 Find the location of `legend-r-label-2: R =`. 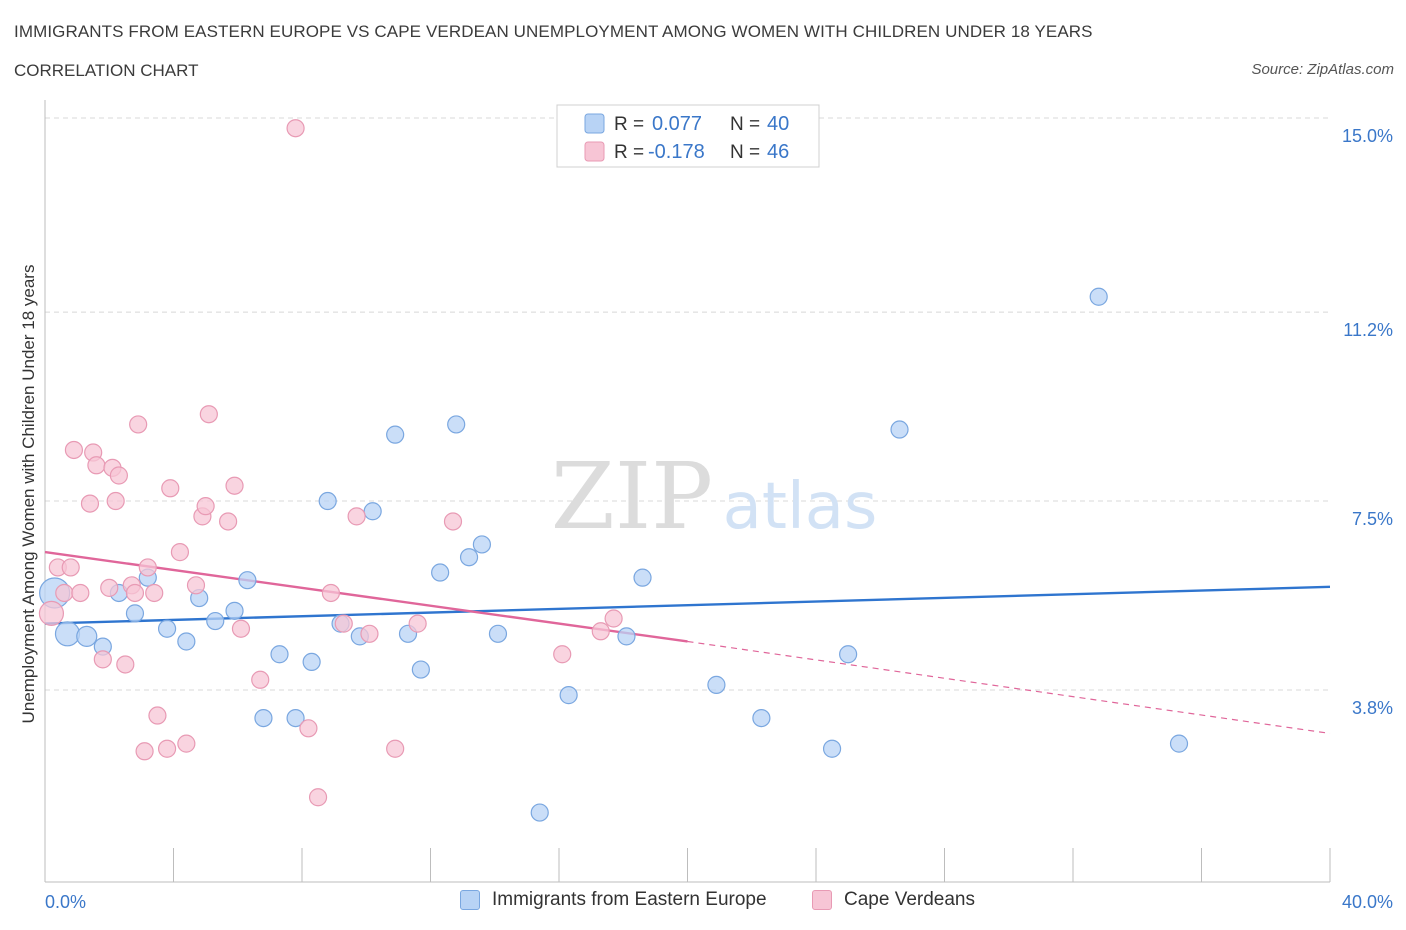

legend-r-label-2: R = is located at coordinates (629, 152).